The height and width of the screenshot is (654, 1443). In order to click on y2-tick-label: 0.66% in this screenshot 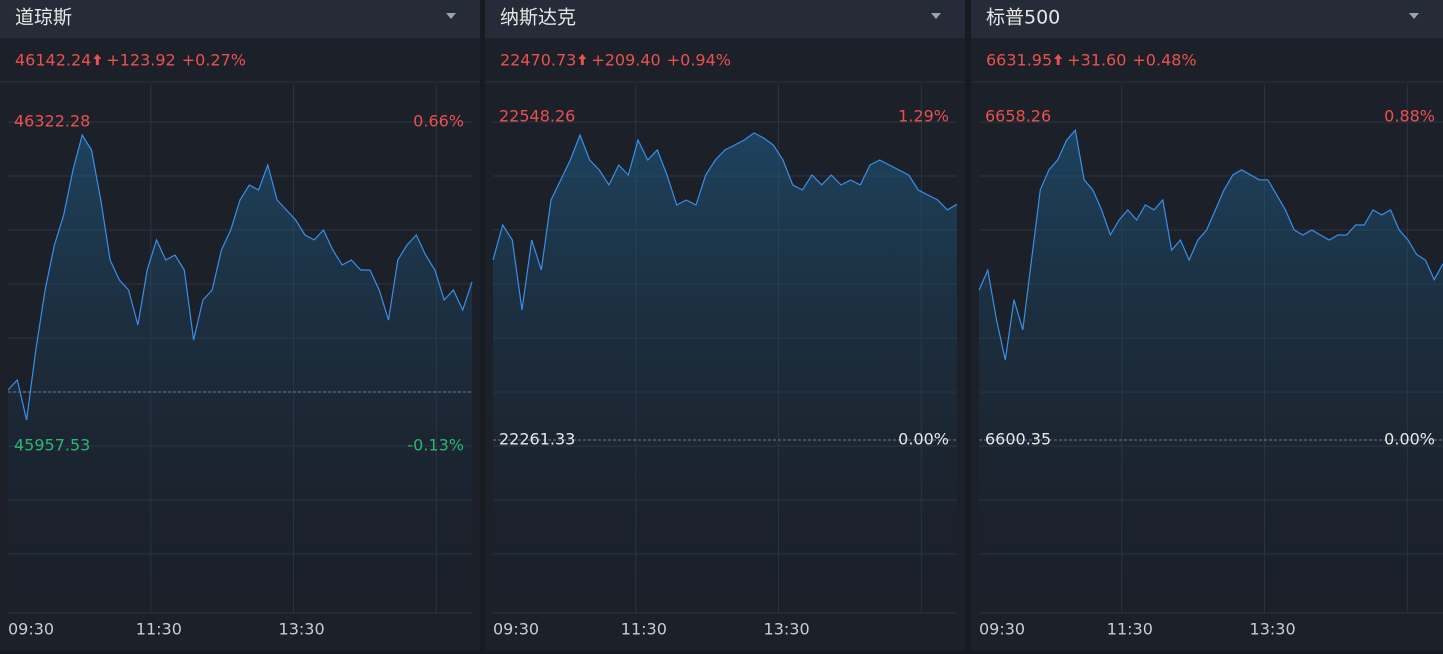, I will do `click(438, 121)`.